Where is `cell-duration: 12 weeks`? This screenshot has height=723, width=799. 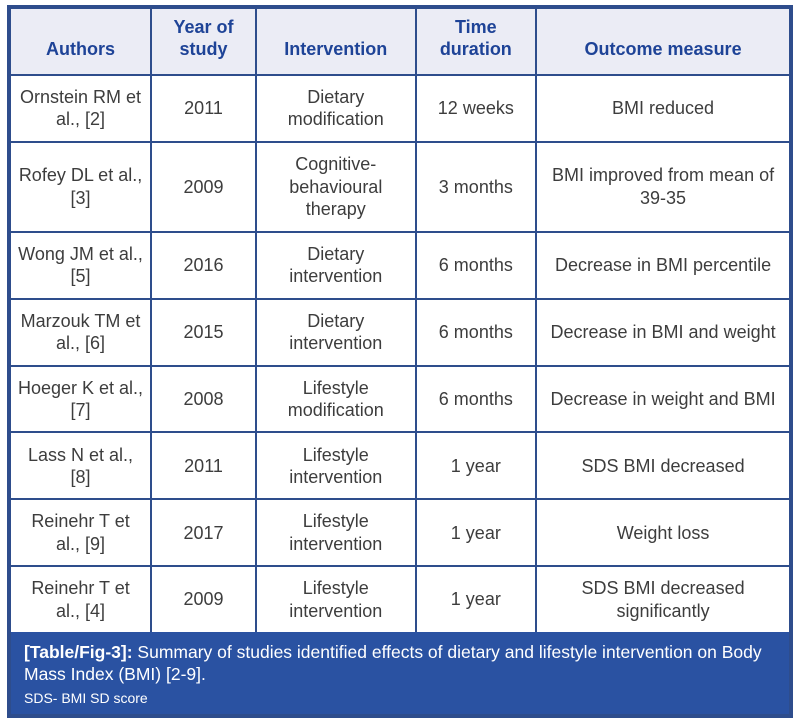 cell-duration: 12 weeks is located at coordinates (476, 108).